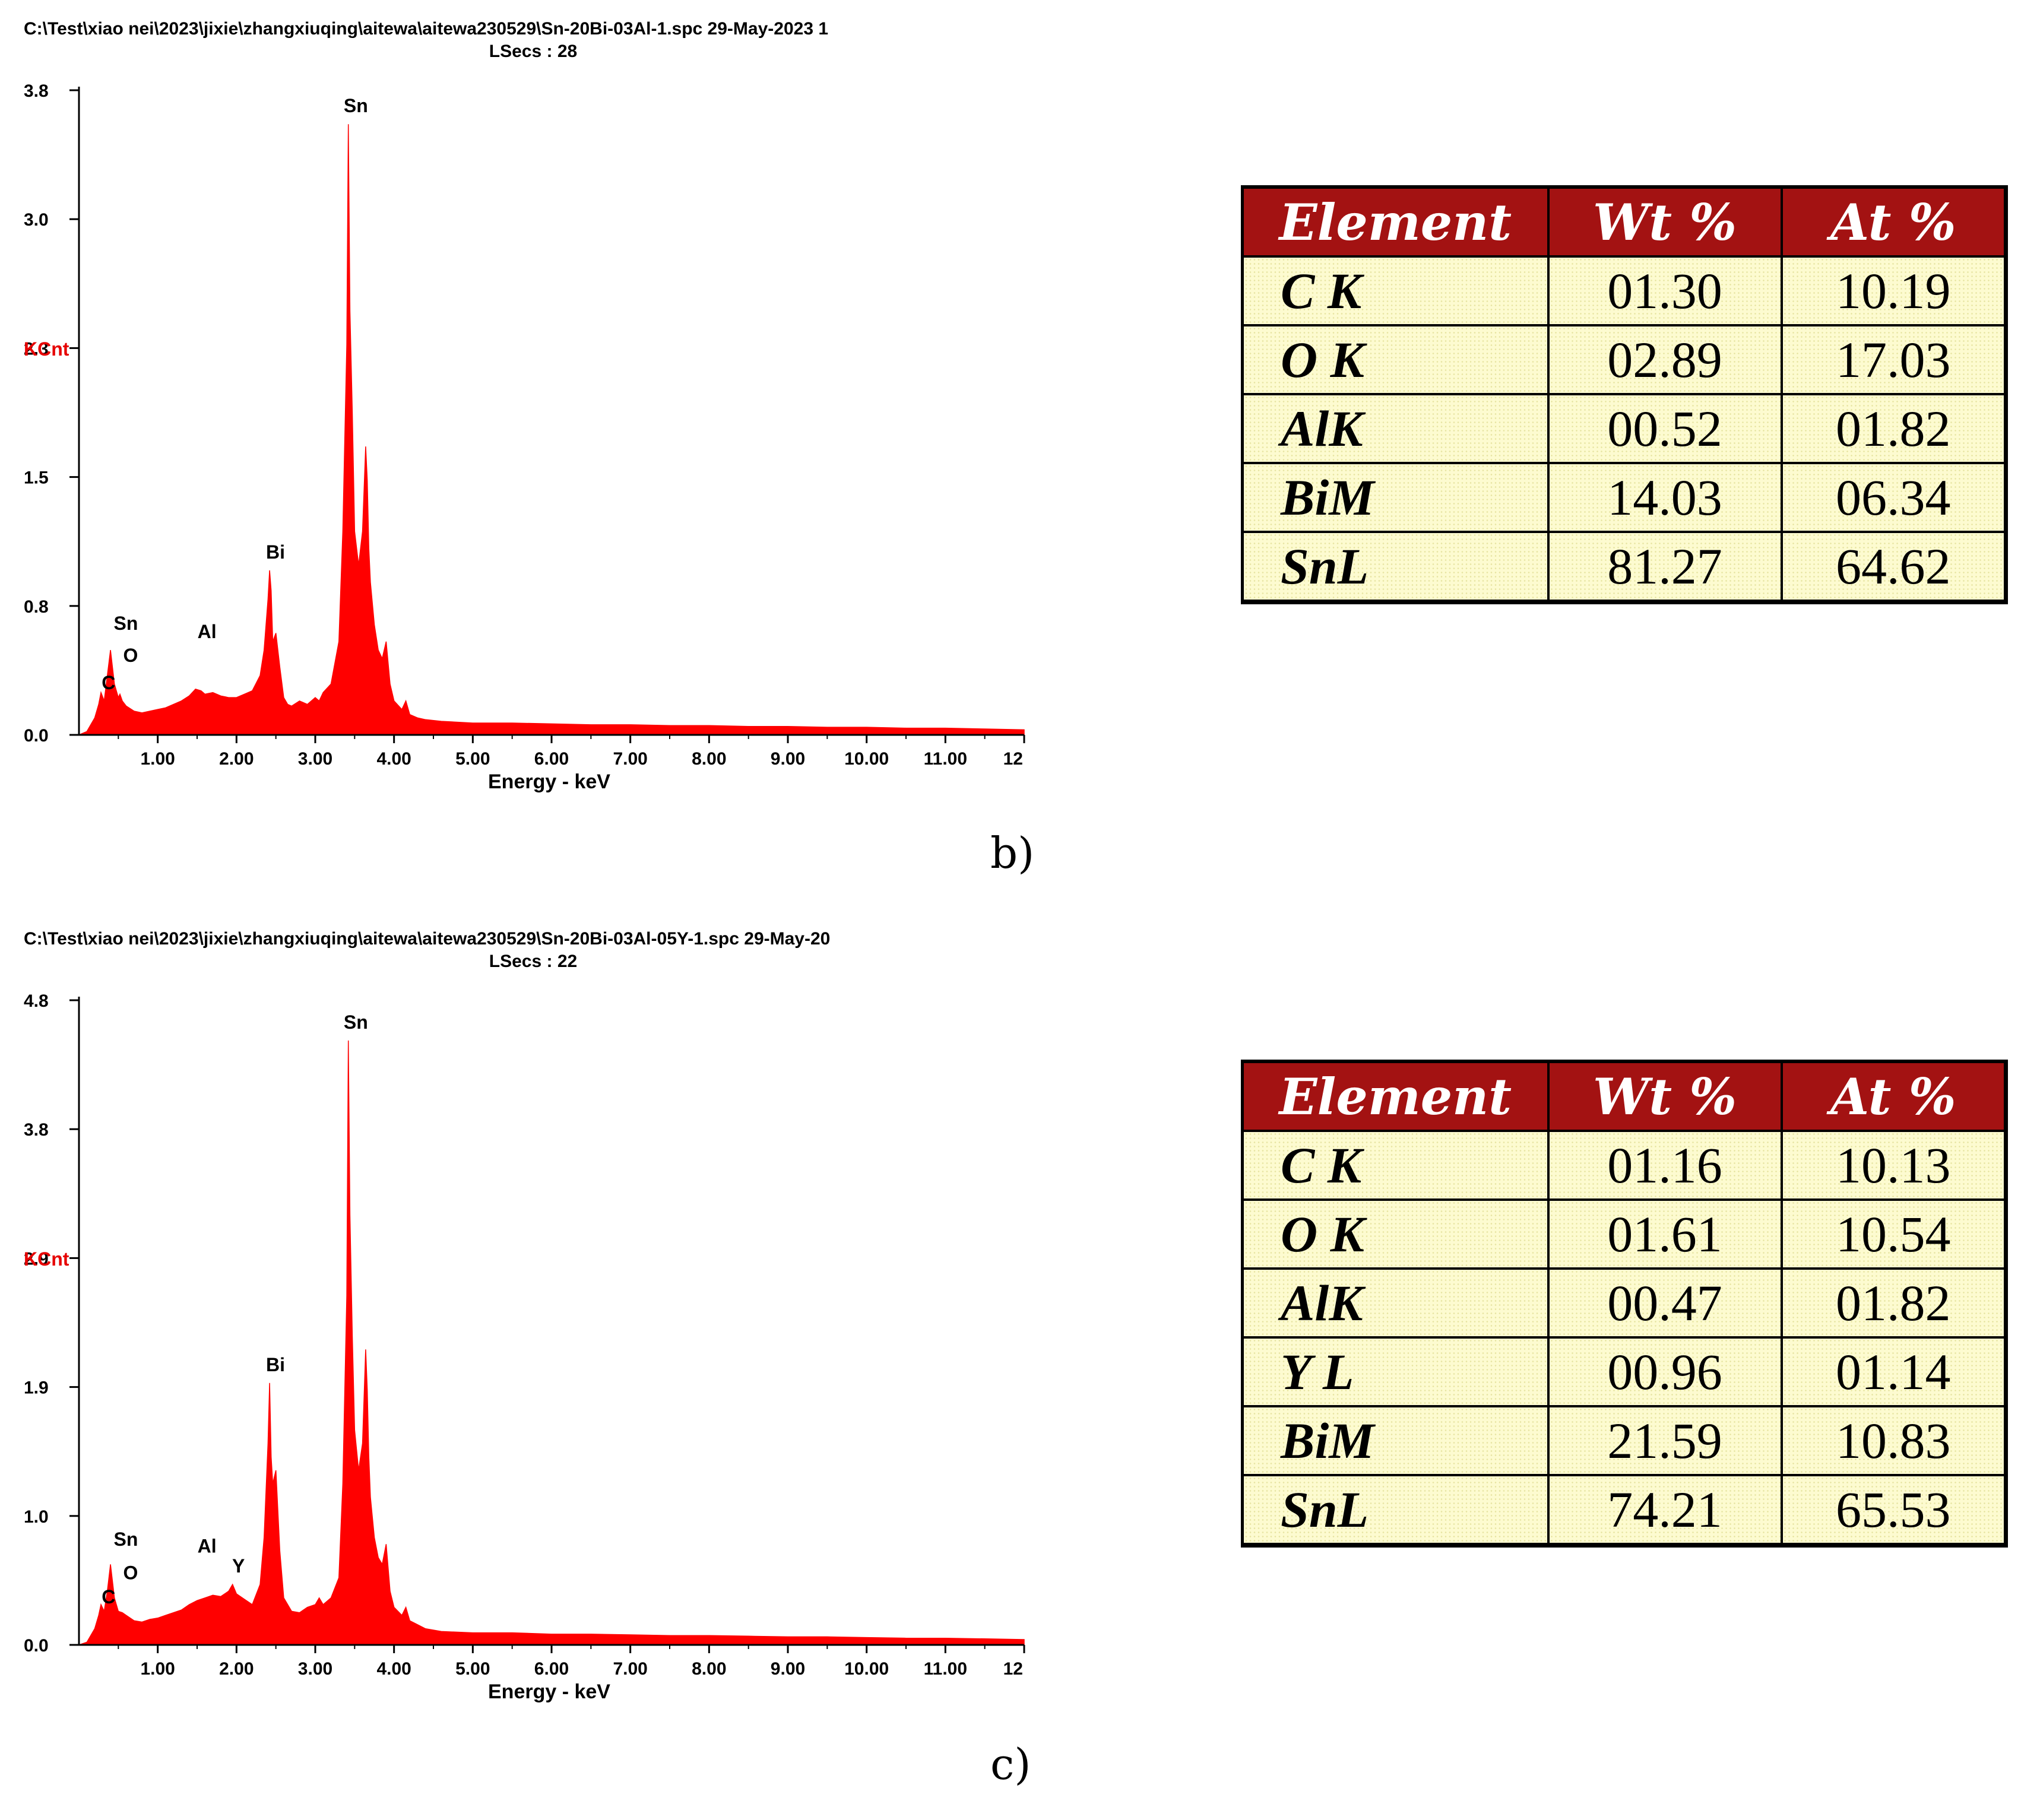 Image resolution: width=2021 pixels, height=1820 pixels. I want to click on table-row: SnL 74.21 65.53, so click(1624, 1510).